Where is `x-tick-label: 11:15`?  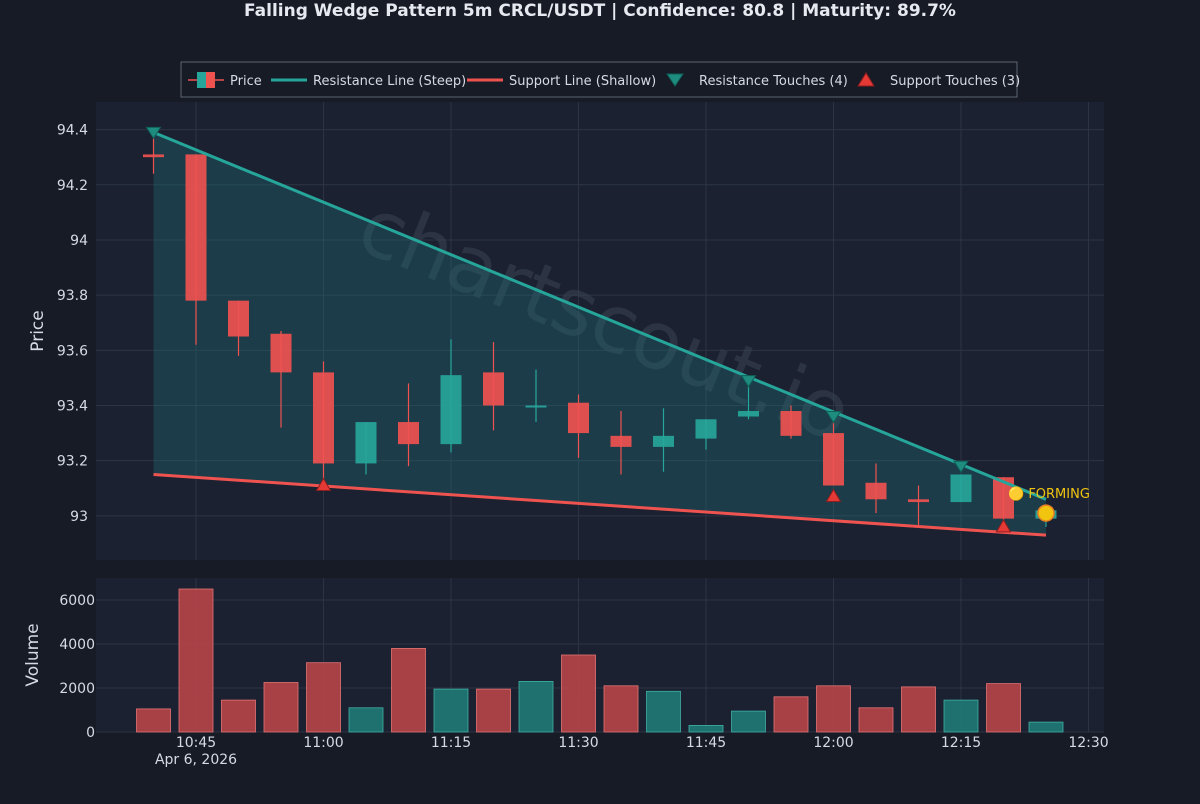
x-tick-label: 11:15 is located at coordinates (451, 743).